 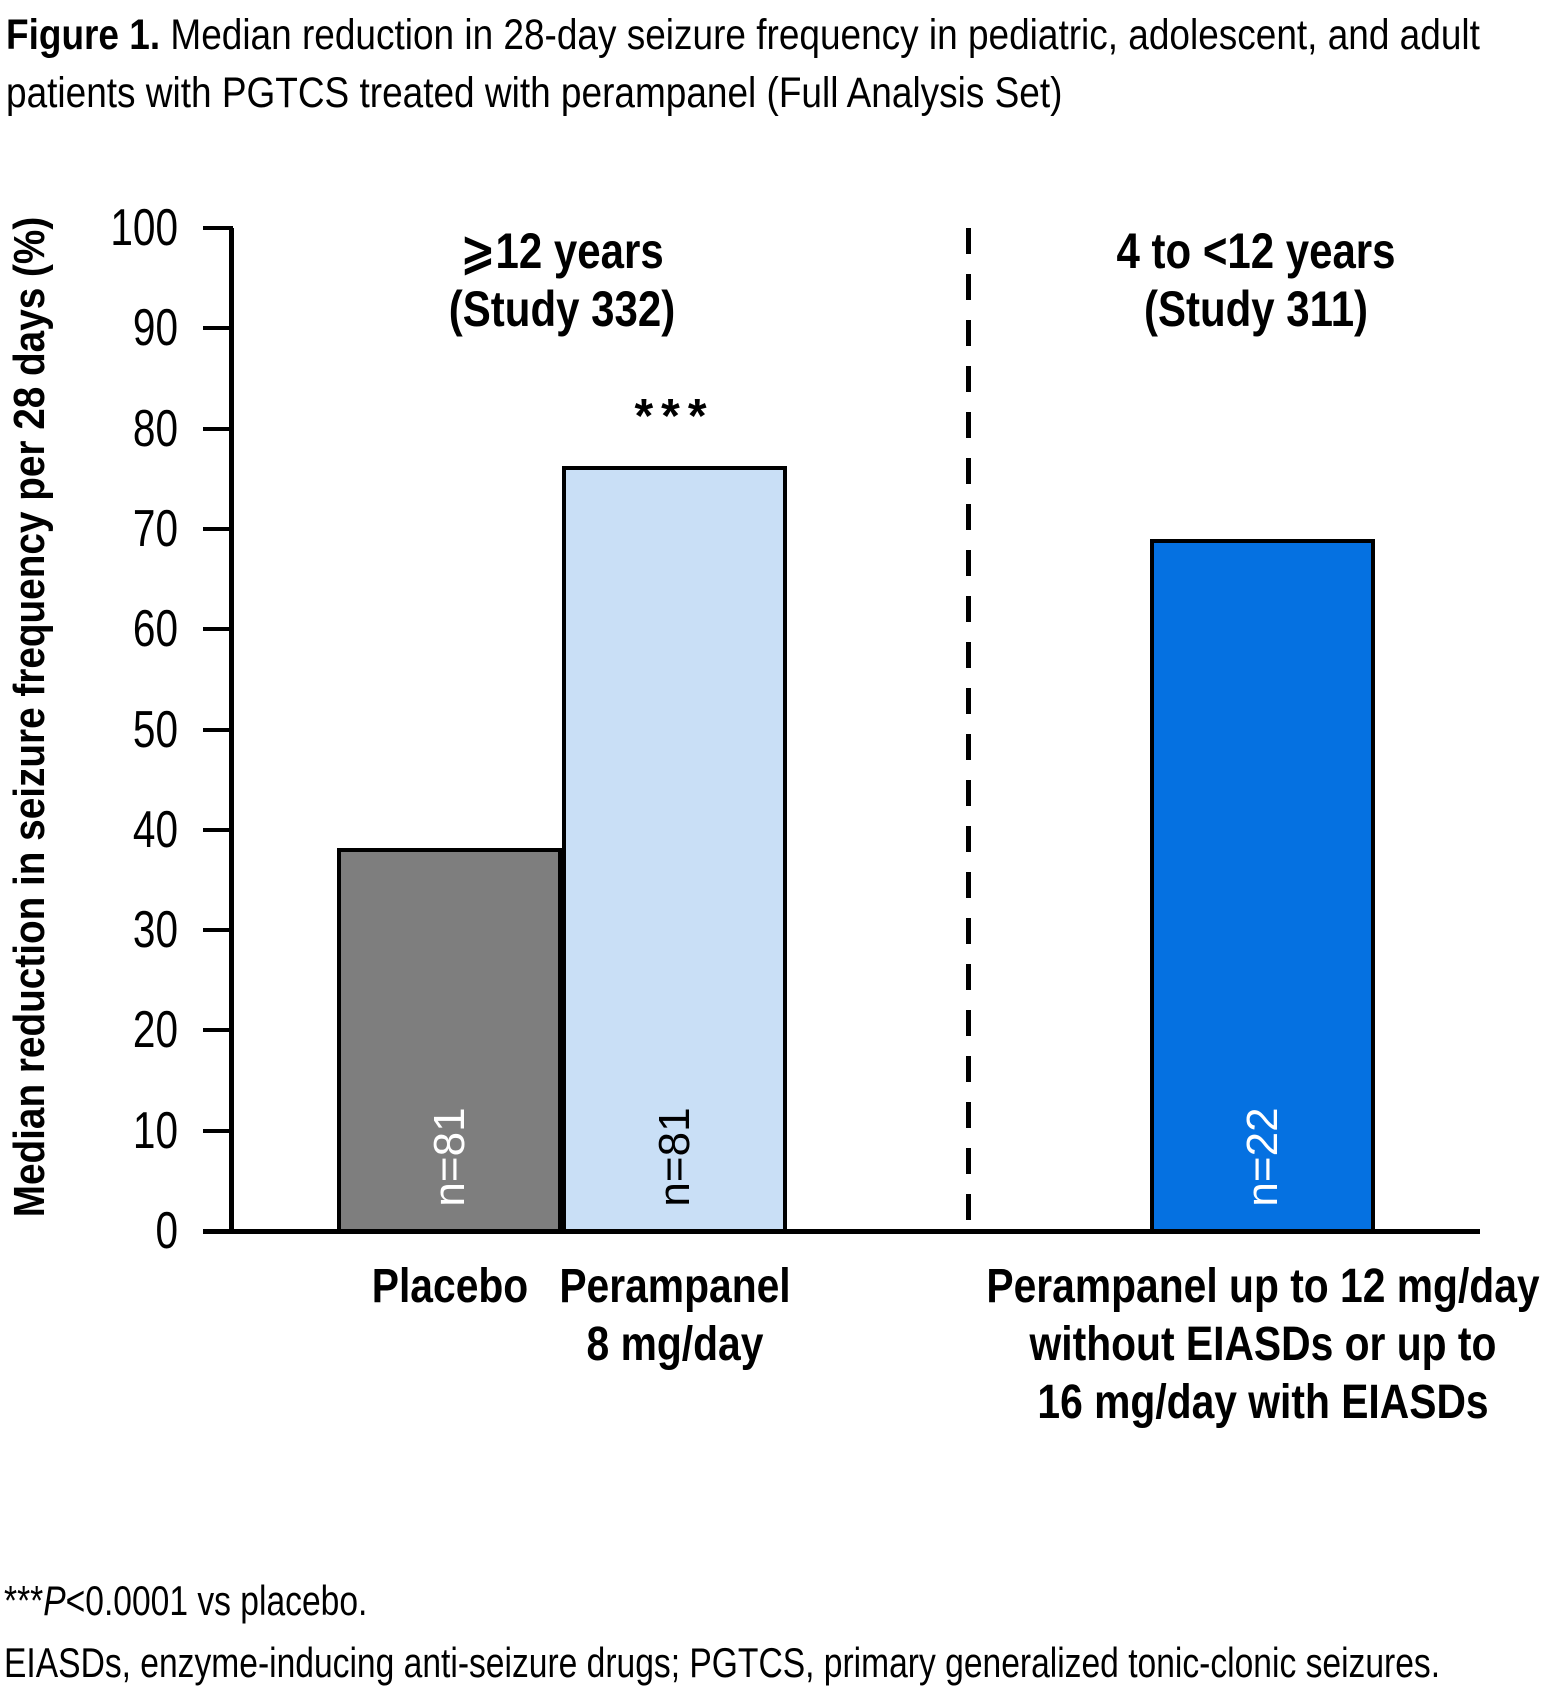 I want to click on group-header-study-332: ⩾12 years (Study 332), so click(x=562, y=280).